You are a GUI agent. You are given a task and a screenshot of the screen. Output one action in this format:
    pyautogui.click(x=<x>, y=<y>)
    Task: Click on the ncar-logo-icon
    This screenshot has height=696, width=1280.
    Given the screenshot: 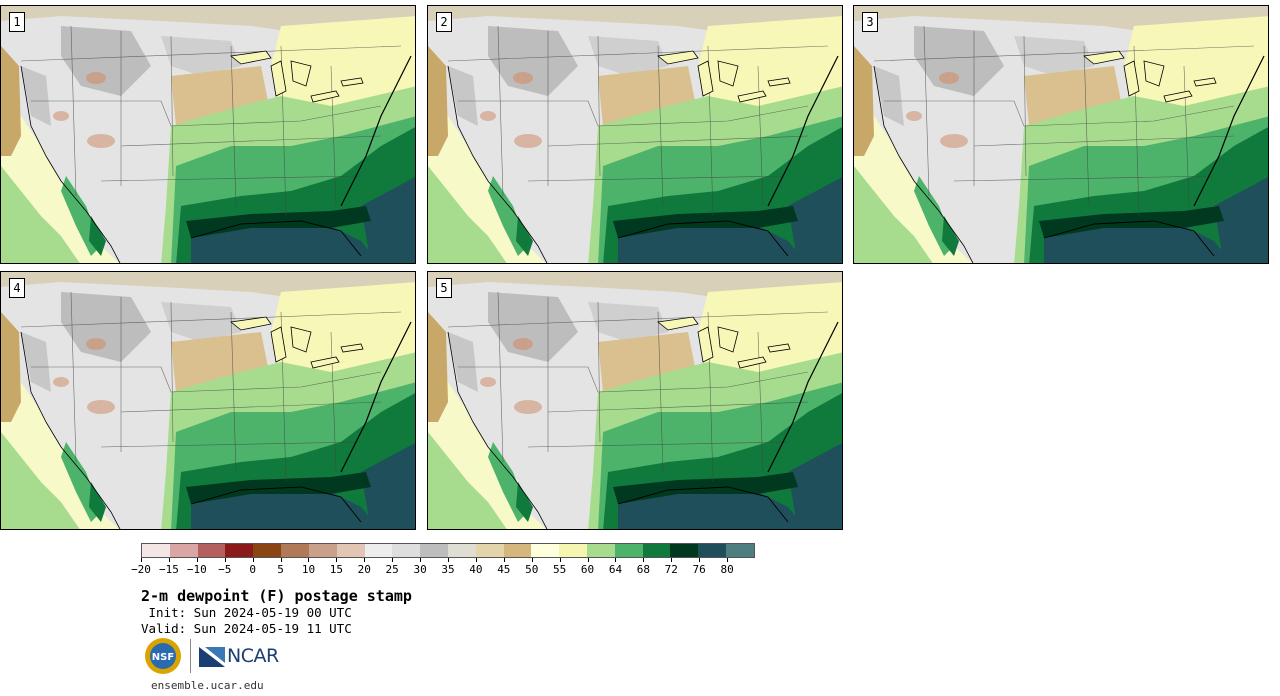 What is the action you would take?
    pyautogui.click(x=212, y=657)
    